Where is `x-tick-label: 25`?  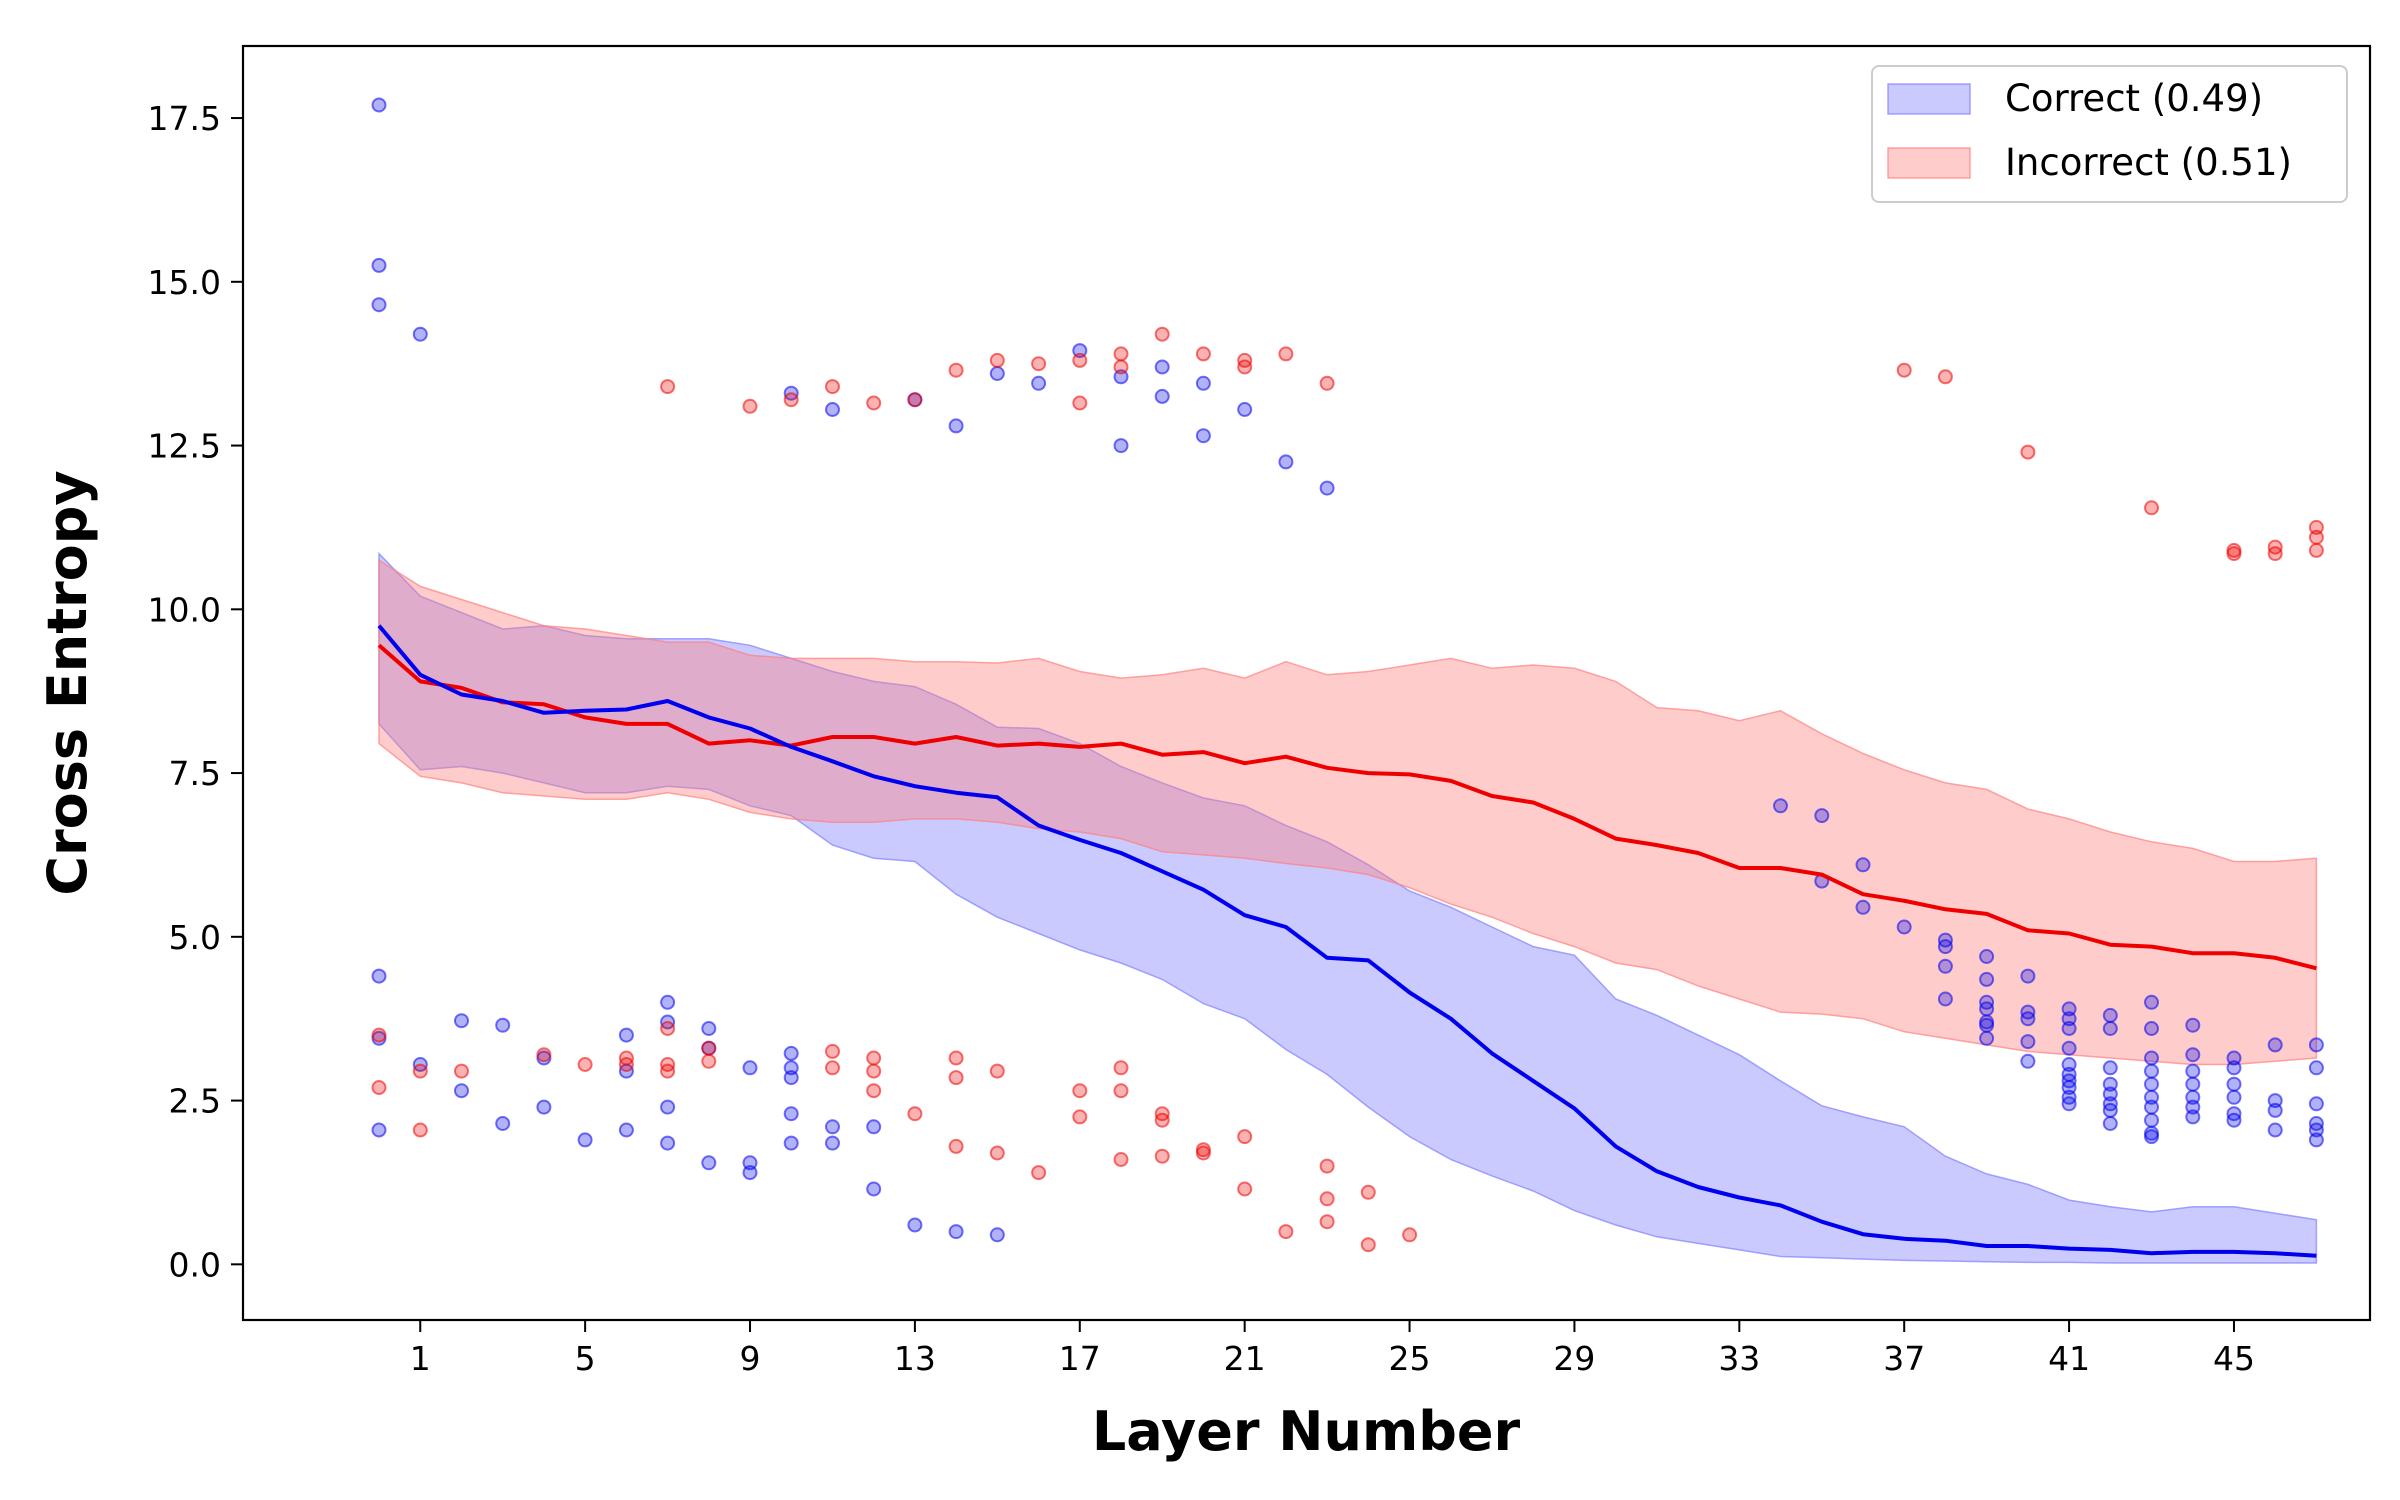
x-tick-label: 25 is located at coordinates (1410, 1358).